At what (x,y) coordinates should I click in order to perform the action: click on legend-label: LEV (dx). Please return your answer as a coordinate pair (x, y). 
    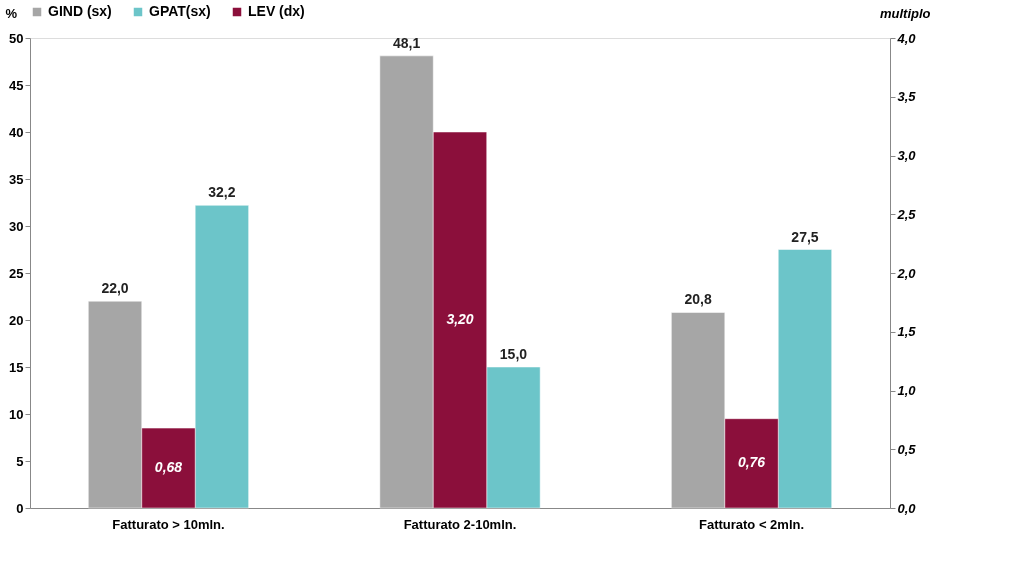
    Looking at the image, I should click on (276, 11).